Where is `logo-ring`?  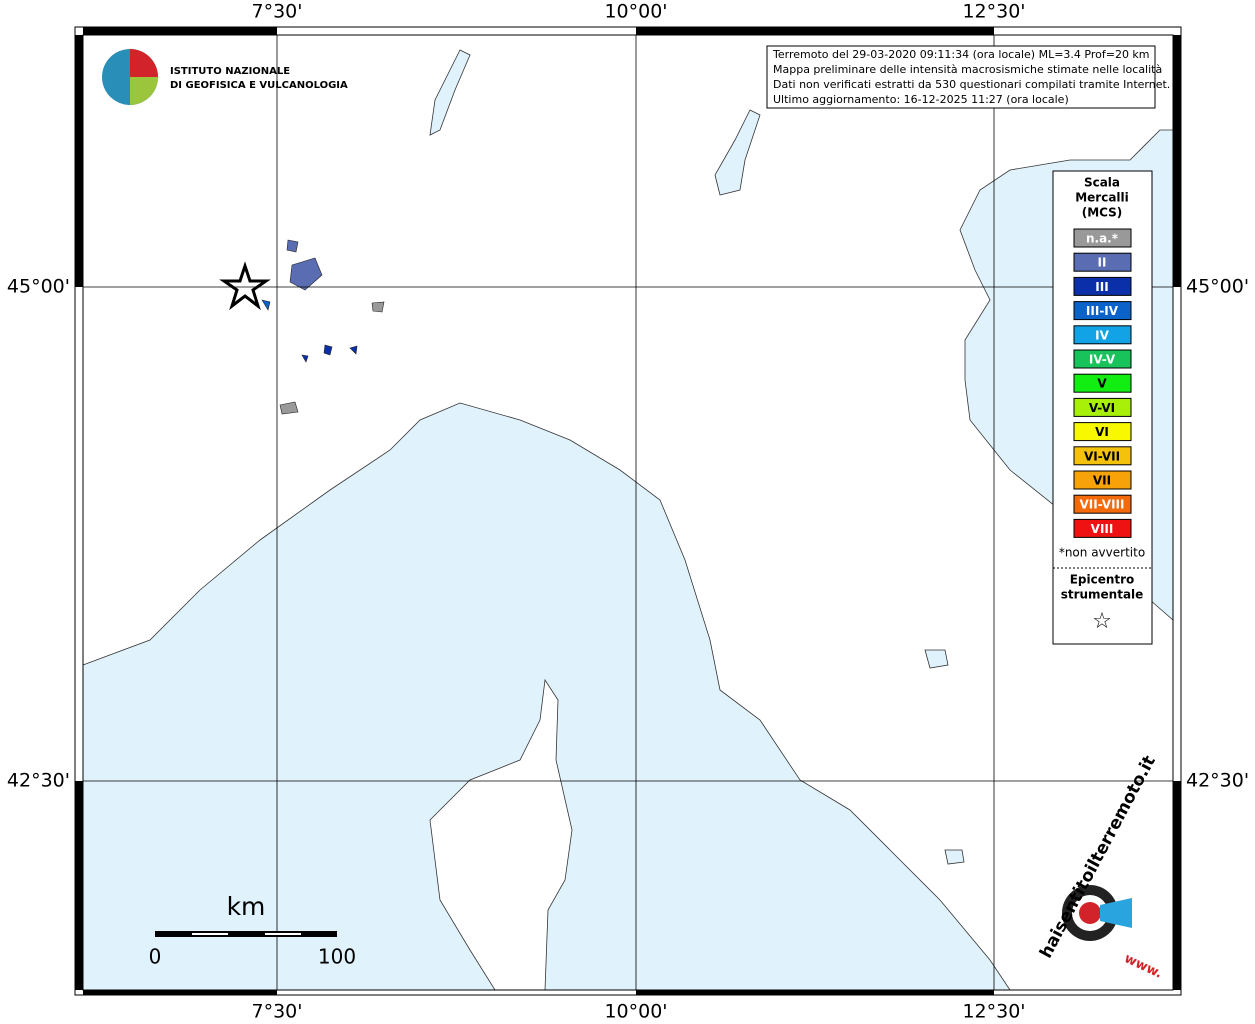
logo-ring is located at coordinates (1090, 913).